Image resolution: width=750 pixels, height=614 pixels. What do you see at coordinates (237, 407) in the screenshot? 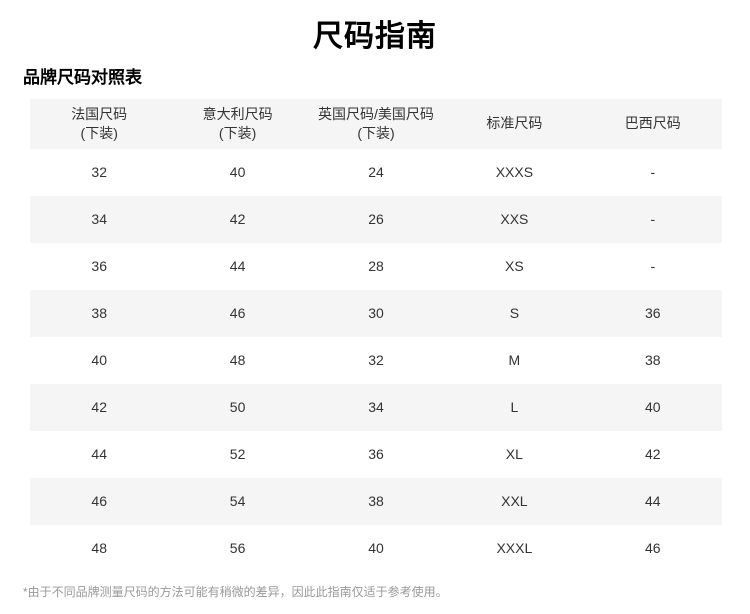
I see `size-cell: 50` at bounding box center [237, 407].